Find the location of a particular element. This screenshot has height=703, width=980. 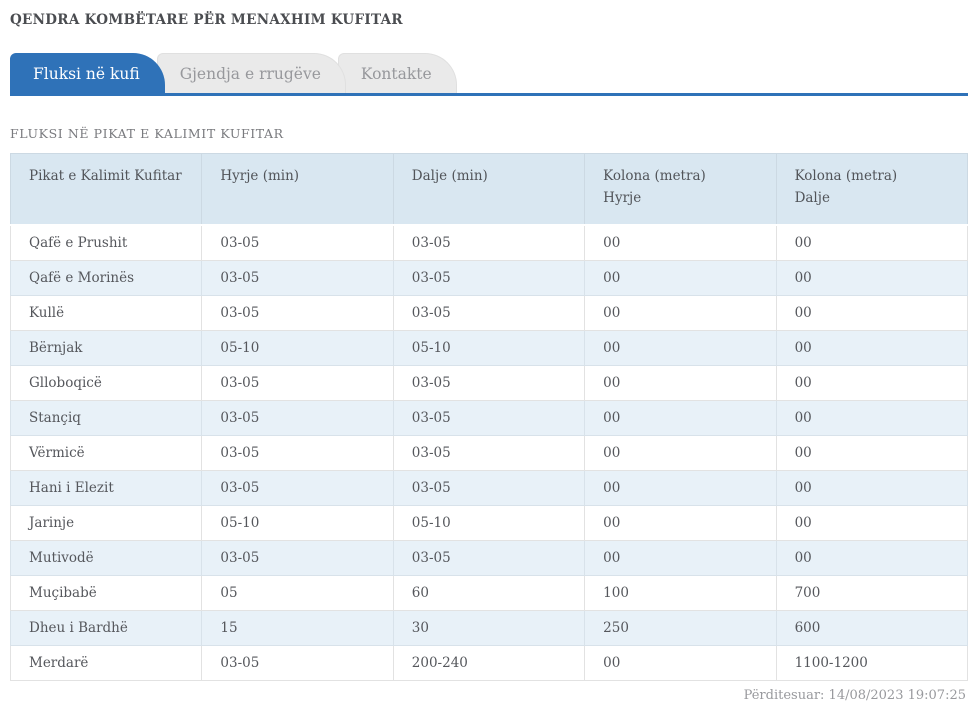

value-cell: 15 is located at coordinates (297, 627).